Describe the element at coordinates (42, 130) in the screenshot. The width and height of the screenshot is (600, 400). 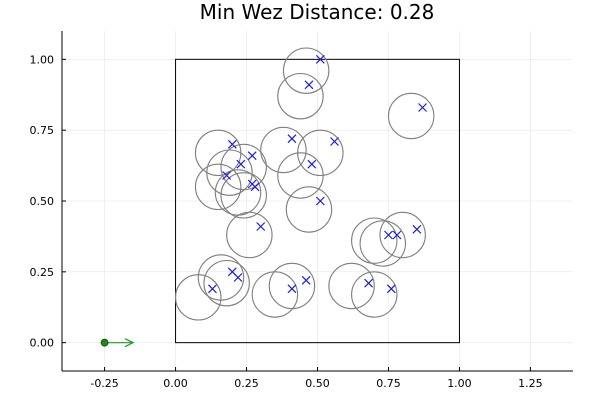
I see `y-tick-label: 0.75` at that location.